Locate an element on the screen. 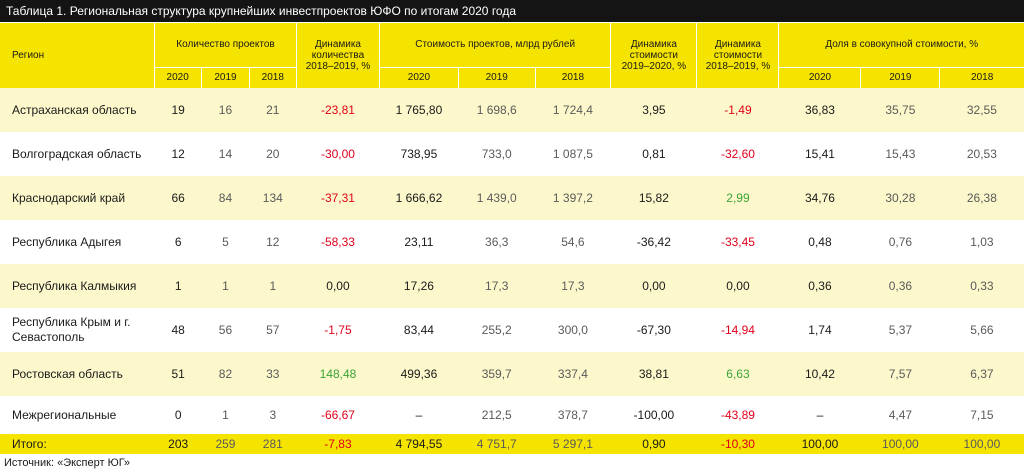 The image size is (1024, 474). cell-count-dynamics: -23,81 is located at coordinates (338, 110).